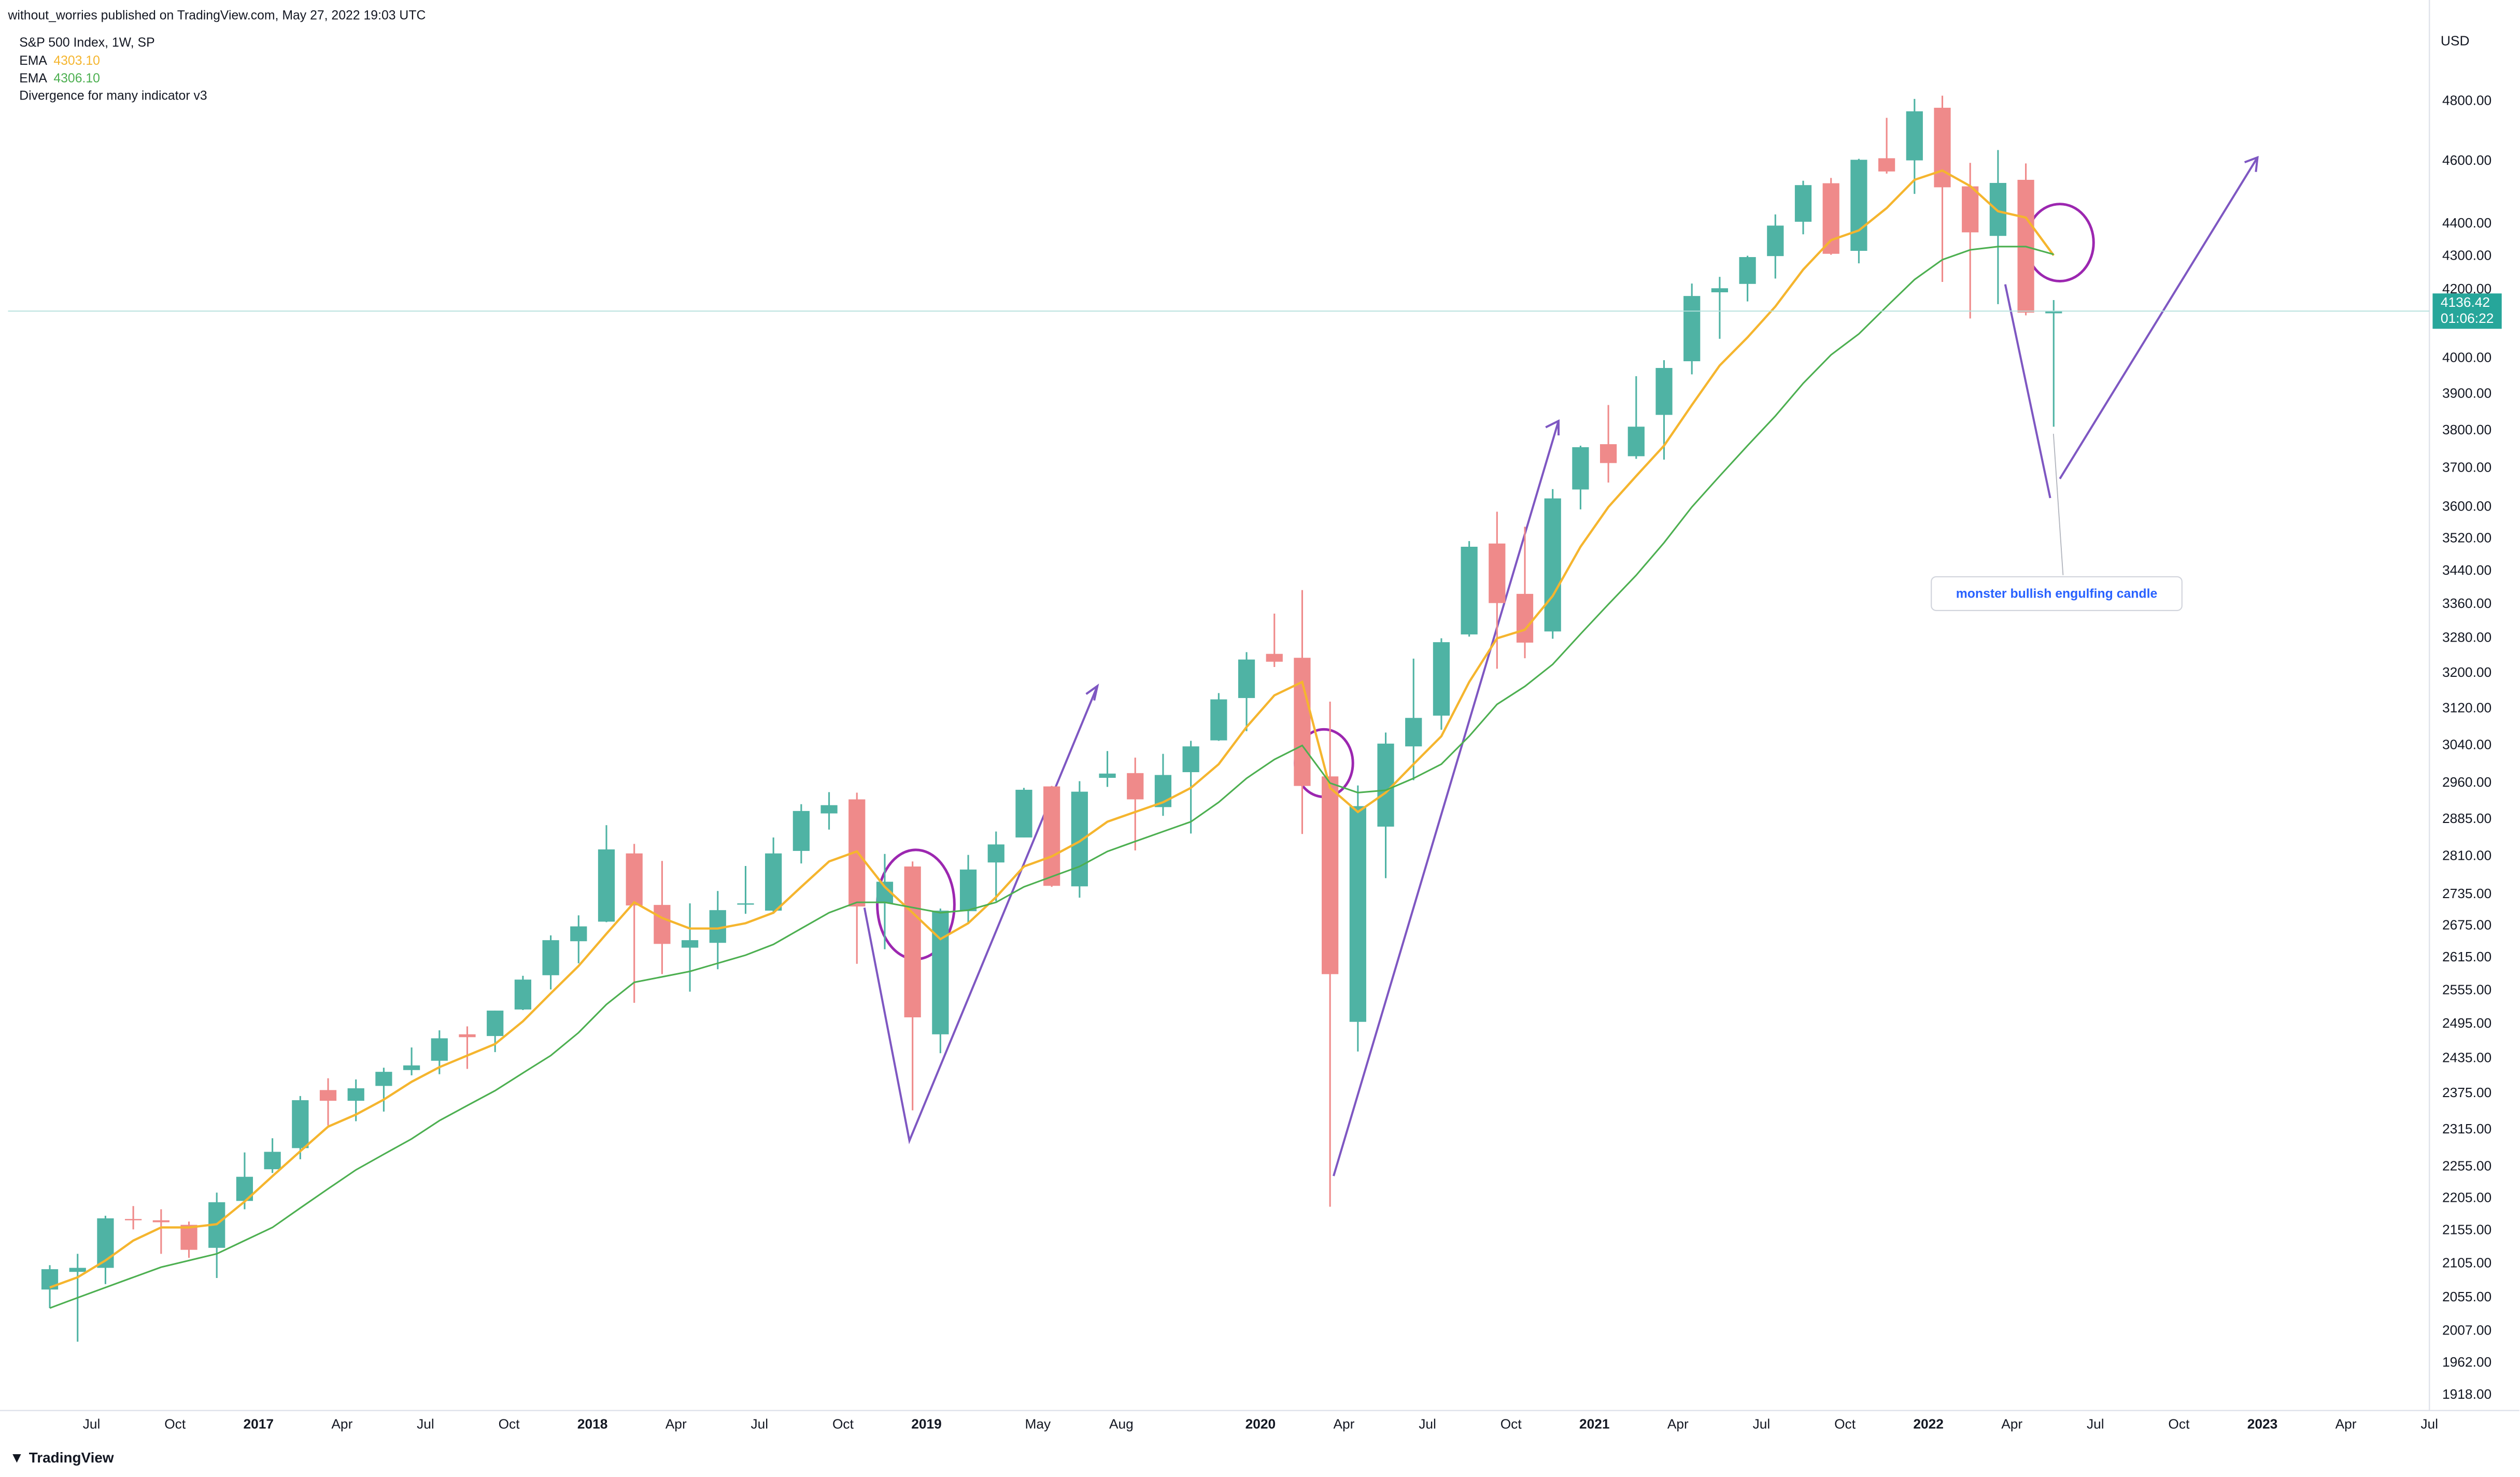 The width and height of the screenshot is (2520, 1477). I want to click on y-tick-label: 2885.00, so click(2466, 818).